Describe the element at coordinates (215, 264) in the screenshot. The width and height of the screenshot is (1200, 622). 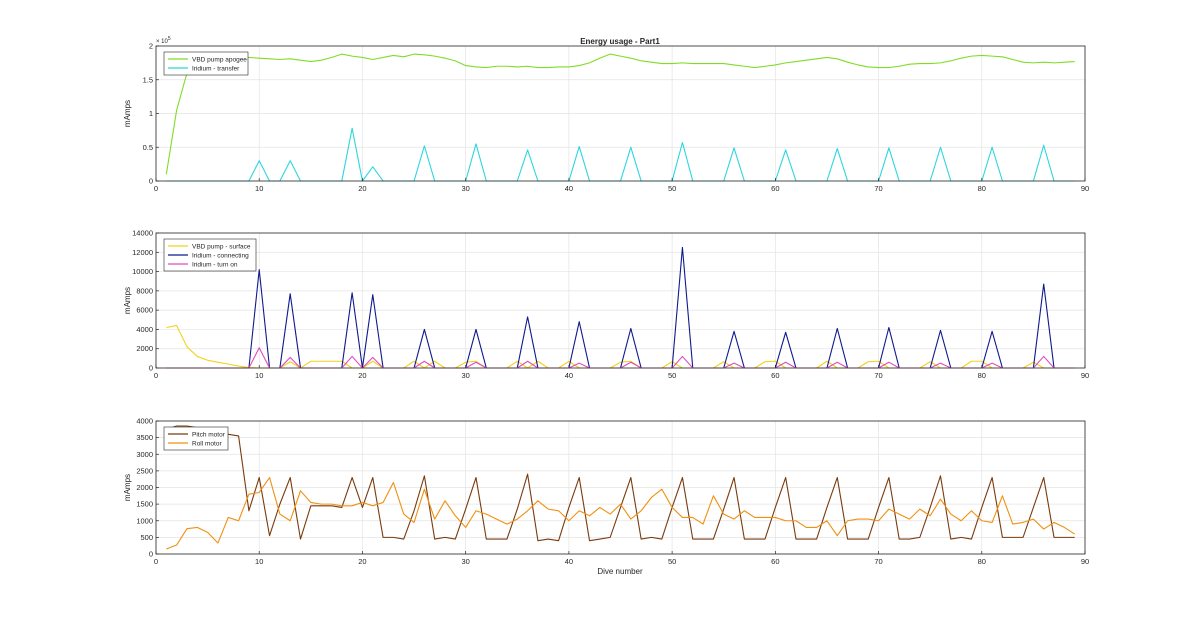
I see `legend-label: Iridium - turn on` at that location.